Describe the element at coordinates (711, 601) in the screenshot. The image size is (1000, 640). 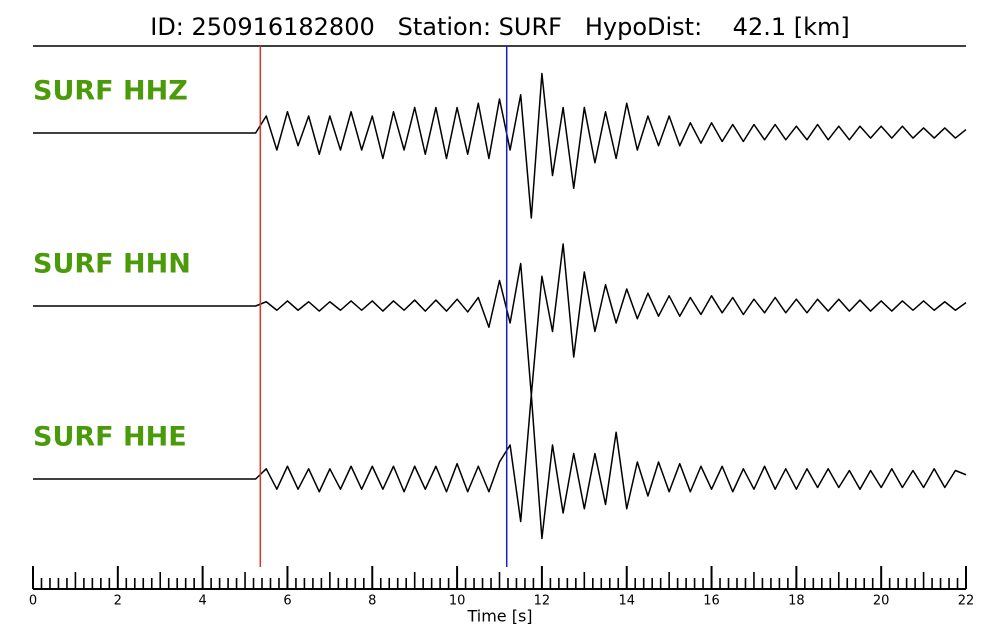
I see `x-tick-label: 16` at that location.